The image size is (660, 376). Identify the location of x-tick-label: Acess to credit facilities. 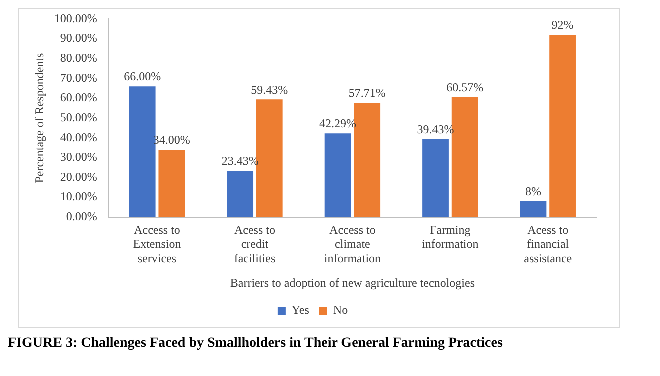
(255, 244).